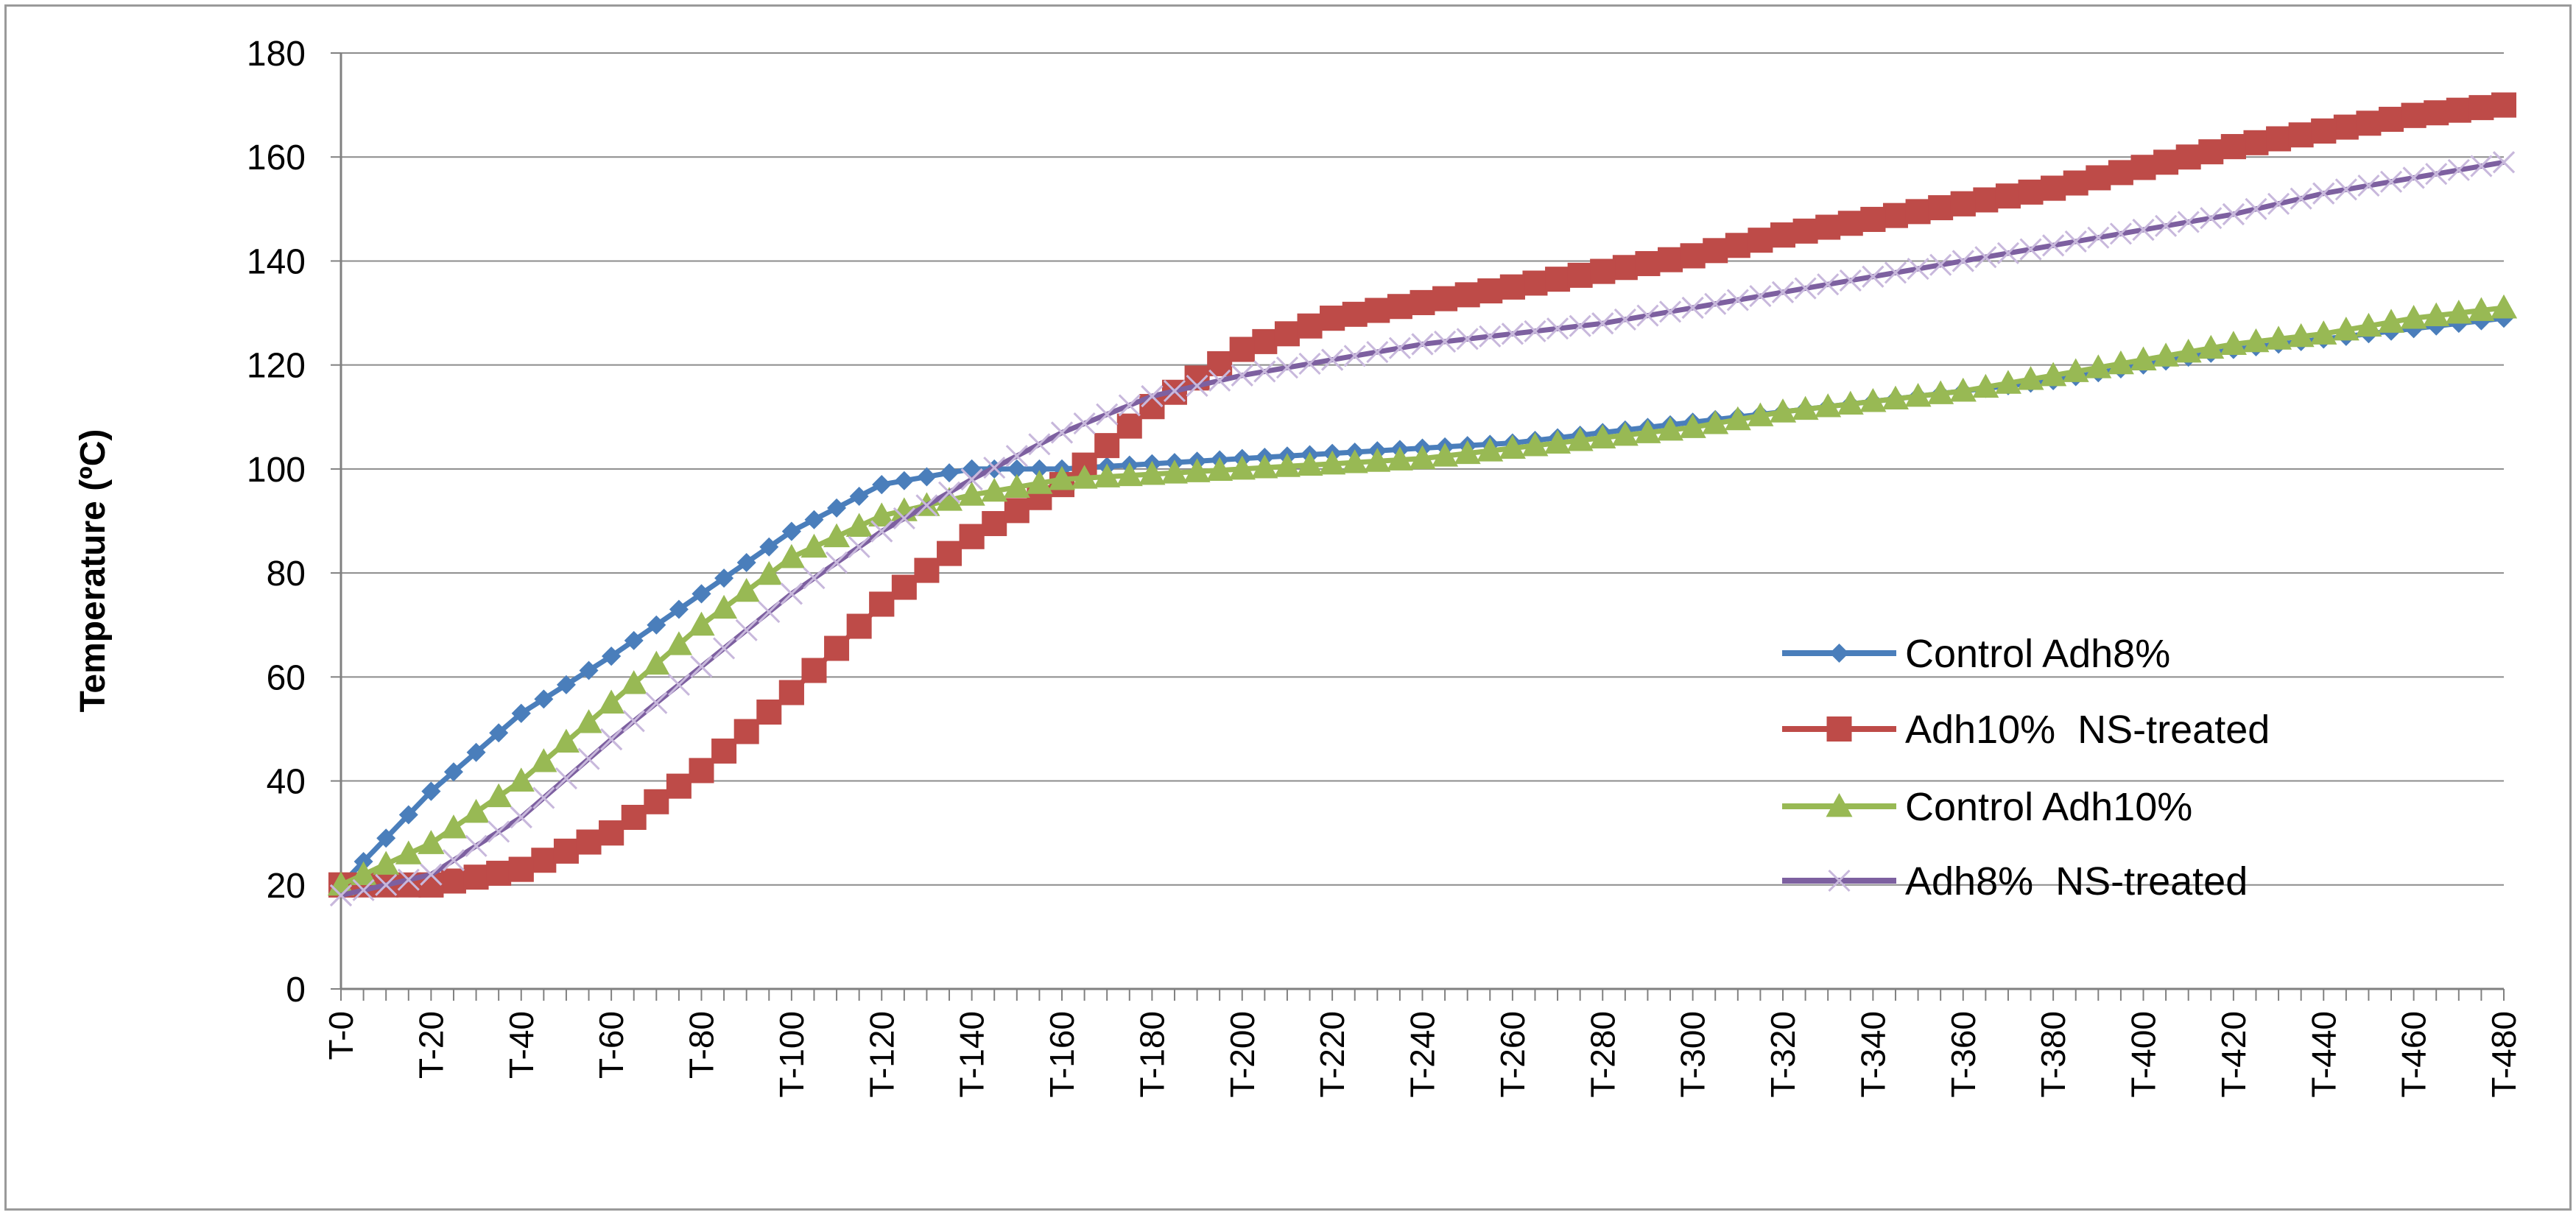 Image resolution: width=2576 pixels, height=1215 pixels. I want to click on y-tick-label: 60, so click(286, 677).